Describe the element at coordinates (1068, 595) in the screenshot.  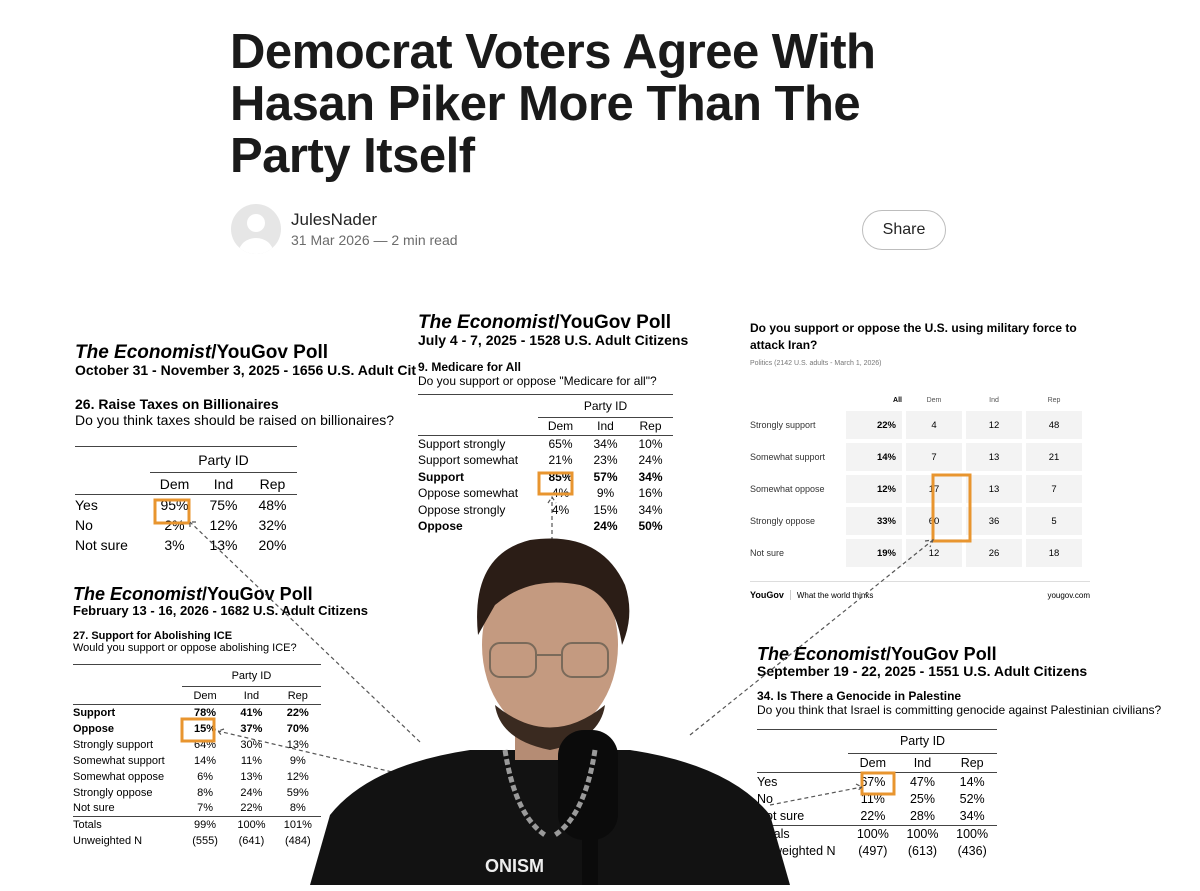
I see `footer-url: yougov.com` at that location.